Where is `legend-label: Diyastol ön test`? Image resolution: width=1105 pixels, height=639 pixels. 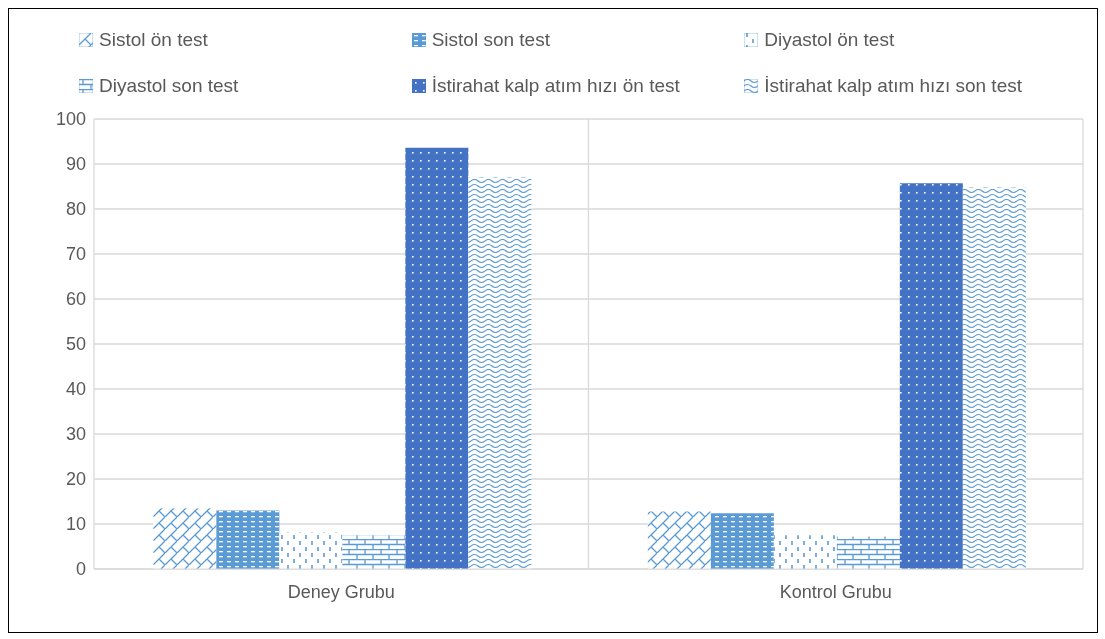 legend-label: Diyastol ön test is located at coordinates (829, 40).